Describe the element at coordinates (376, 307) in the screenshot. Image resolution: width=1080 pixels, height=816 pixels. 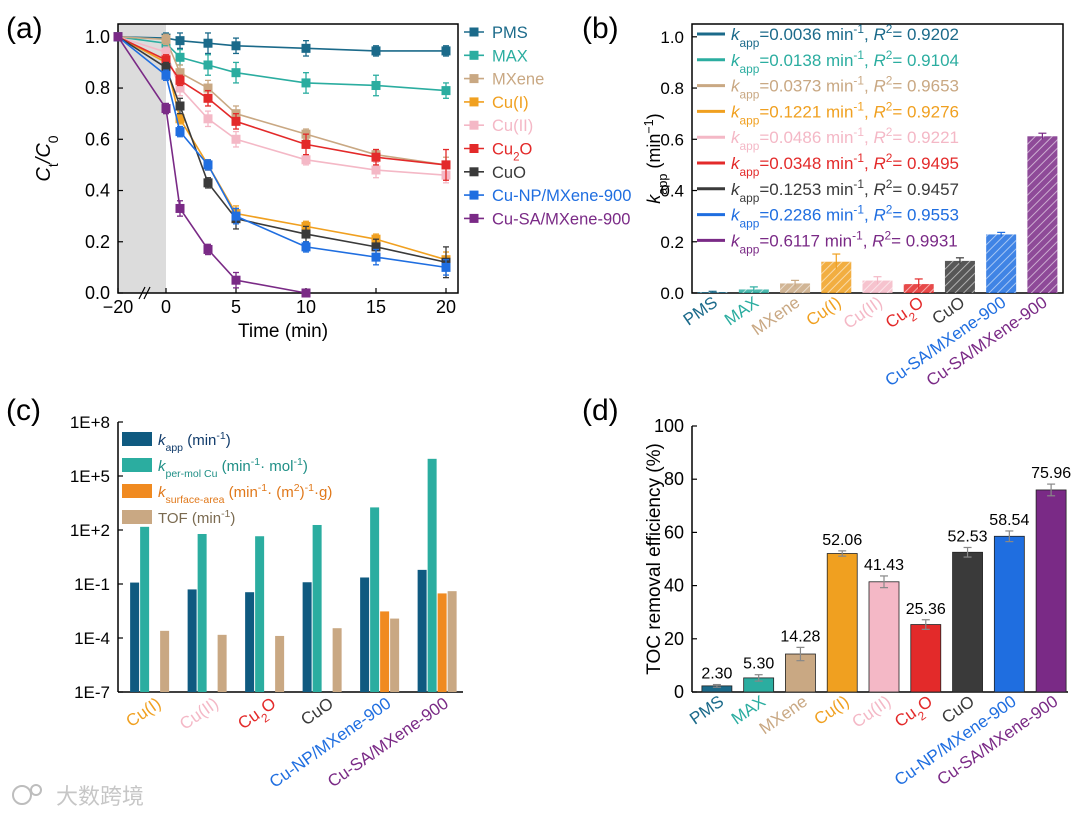
I see `x-tick-label: 15` at that location.